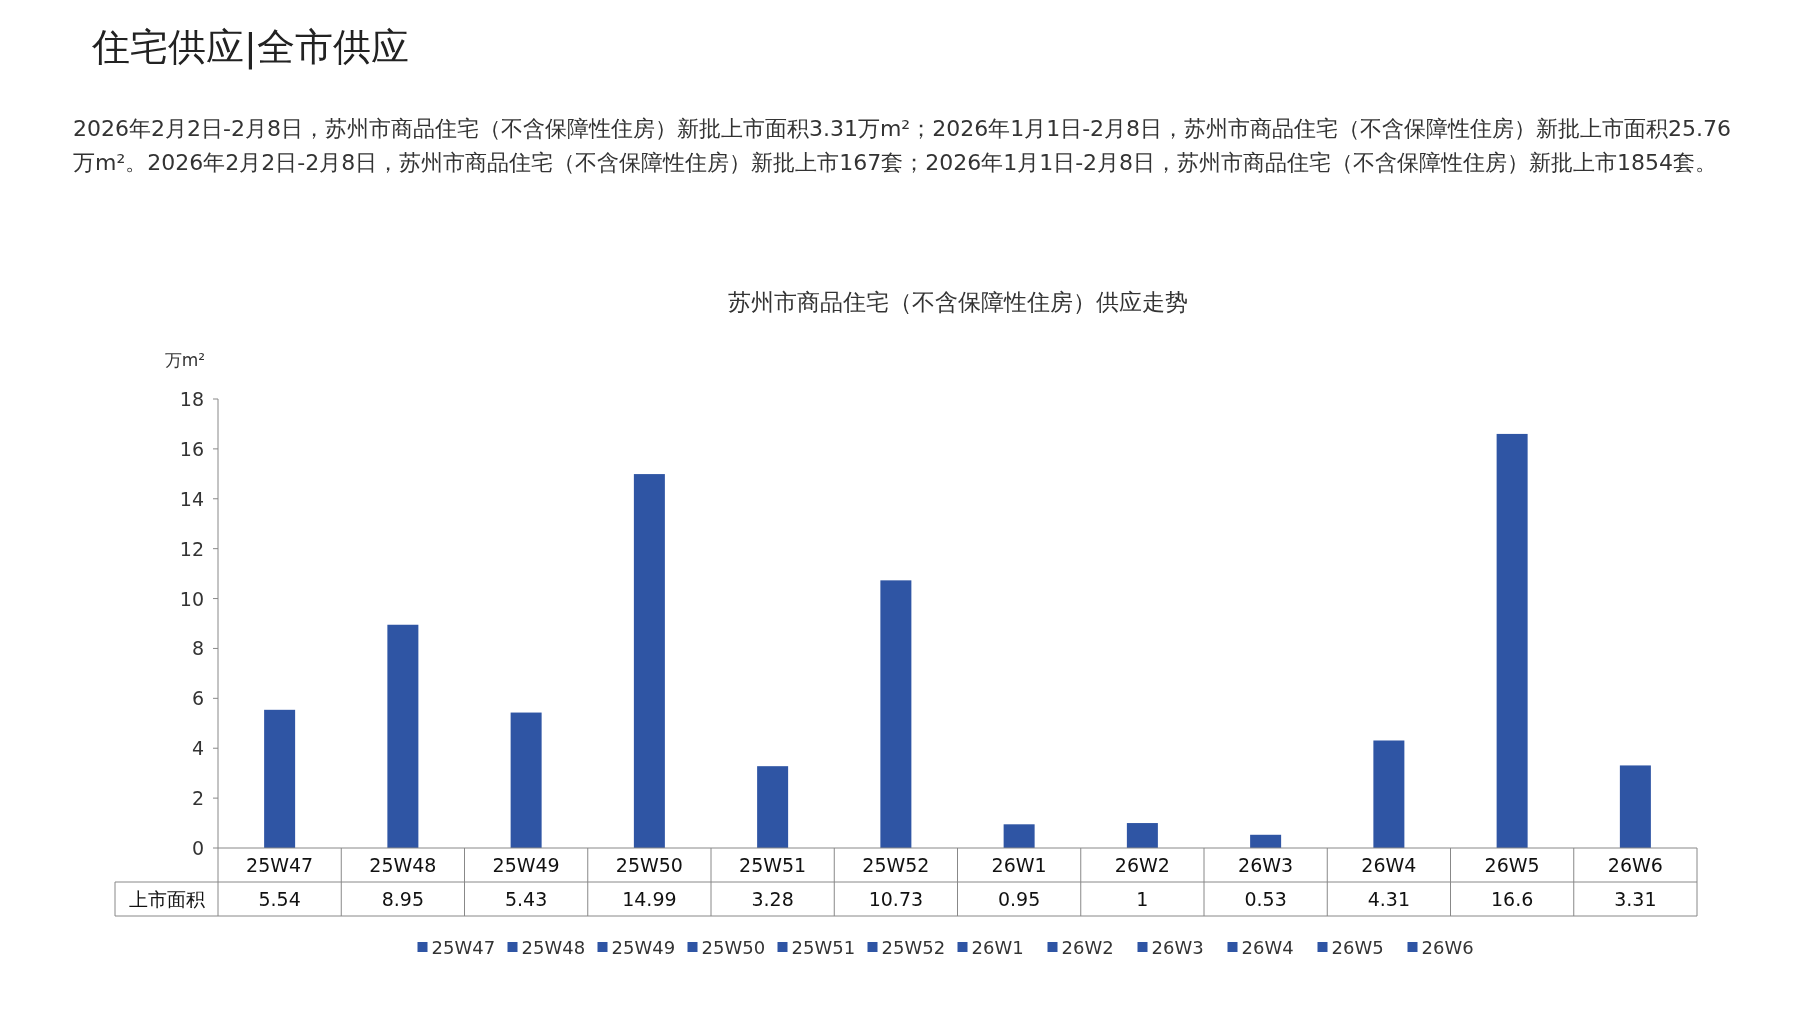 The image size is (1797, 1010). I want to click on category-label: 26W6, so click(1447, 947).